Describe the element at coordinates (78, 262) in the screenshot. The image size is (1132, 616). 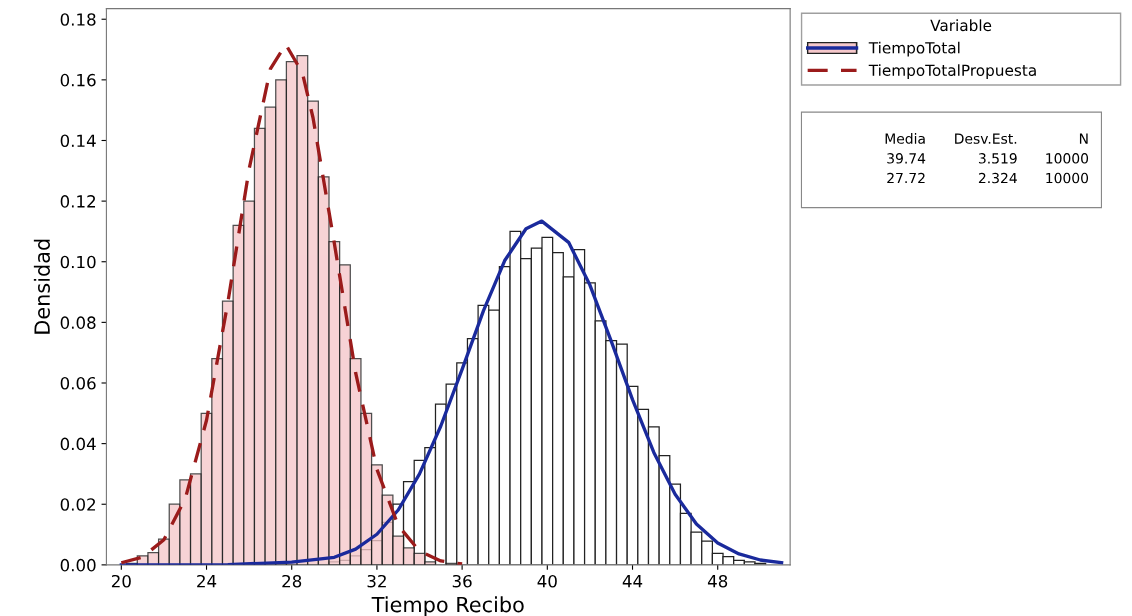
I see `y-tick-label: 0.10` at that location.